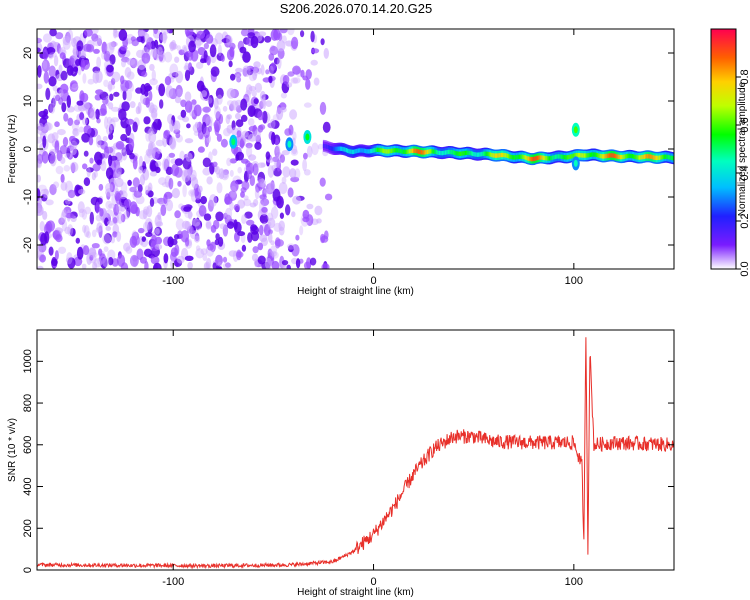  What do you see at coordinates (574, 281) in the screenshot?
I see `spec-xtick-label: 100` at bounding box center [574, 281].